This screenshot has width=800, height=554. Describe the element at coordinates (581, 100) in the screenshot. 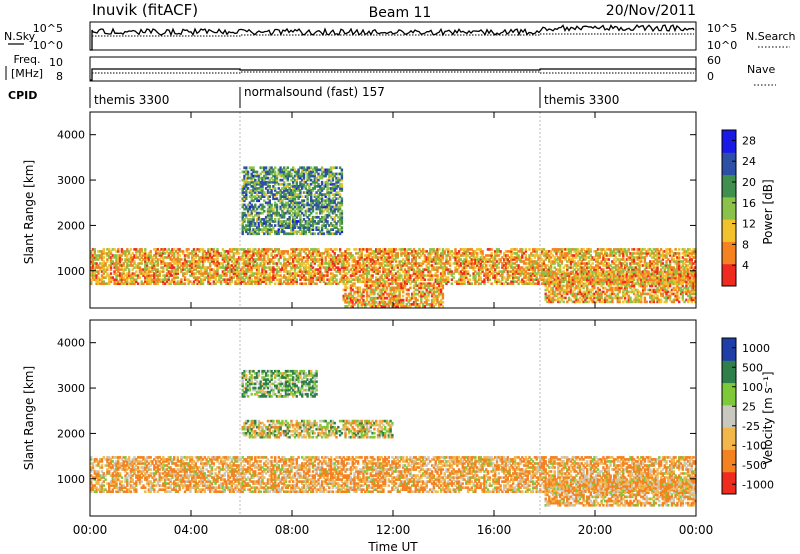

I see `cpid-segment-3: themis 3300` at that location.